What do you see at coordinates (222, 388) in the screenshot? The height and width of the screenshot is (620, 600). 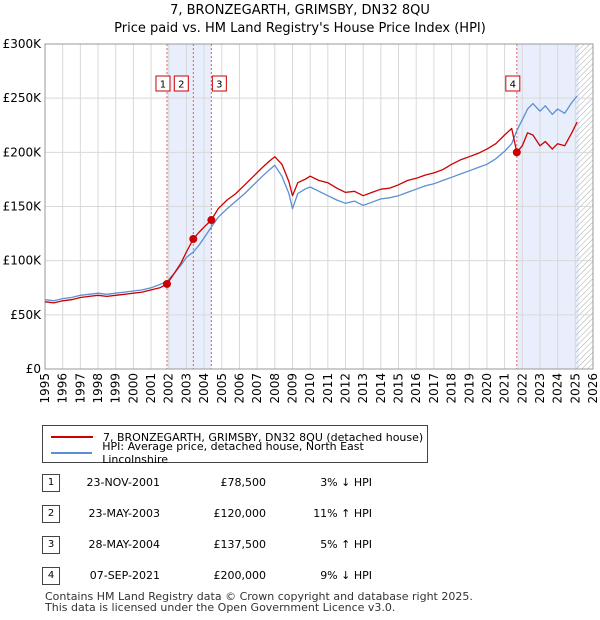 I see `x-tick-label: 2005` at bounding box center [222, 388].